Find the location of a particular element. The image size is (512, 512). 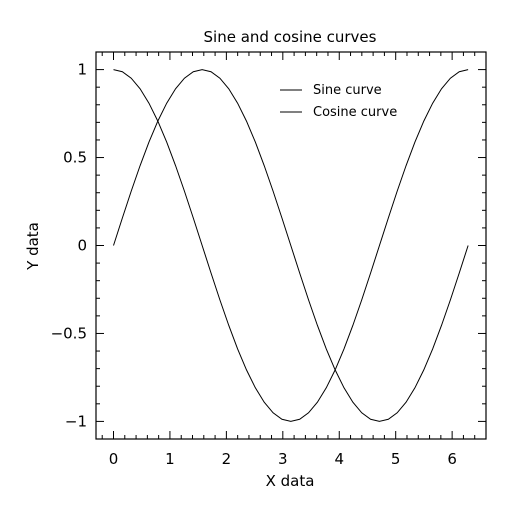

x-tick-label: 1 is located at coordinates (170, 459).